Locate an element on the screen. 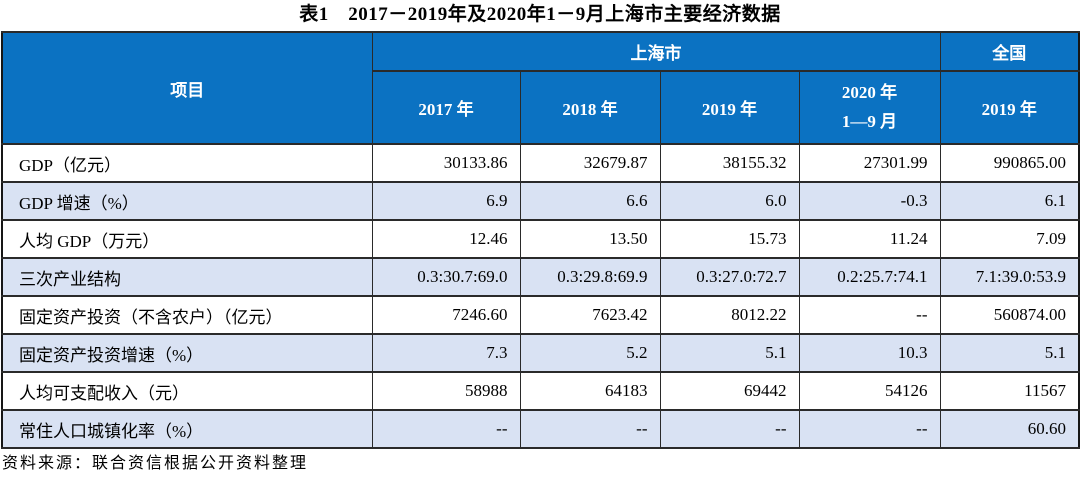 The width and height of the screenshot is (1080, 483). cell-value: 60.60 is located at coordinates (1009, 429).